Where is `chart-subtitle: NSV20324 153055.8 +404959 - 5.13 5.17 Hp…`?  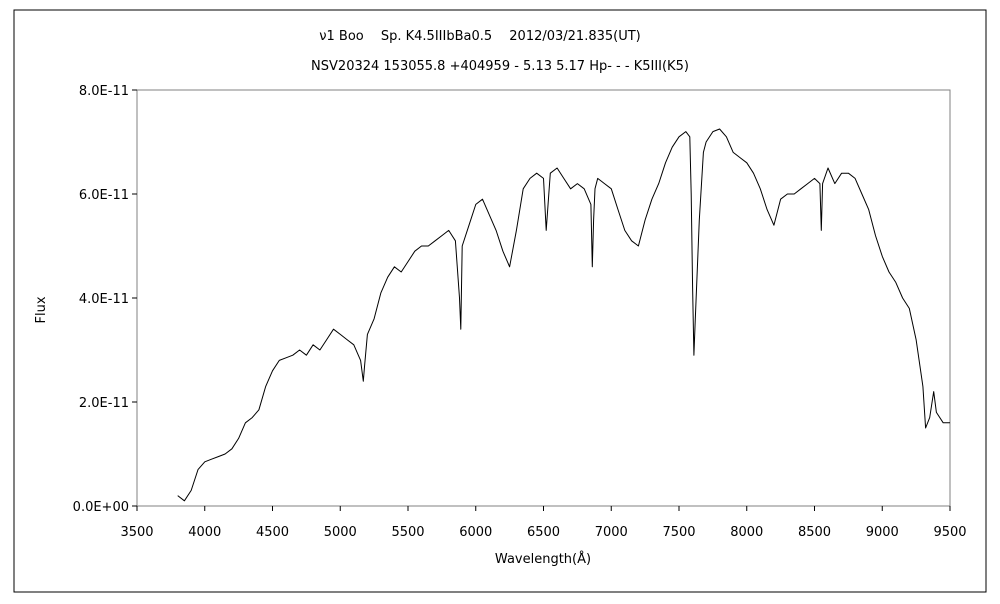 chart-subtitle: NSV20324 153055.8 +404959 - 5.13 5.17 Hp… is located at coordinates (500, 66).